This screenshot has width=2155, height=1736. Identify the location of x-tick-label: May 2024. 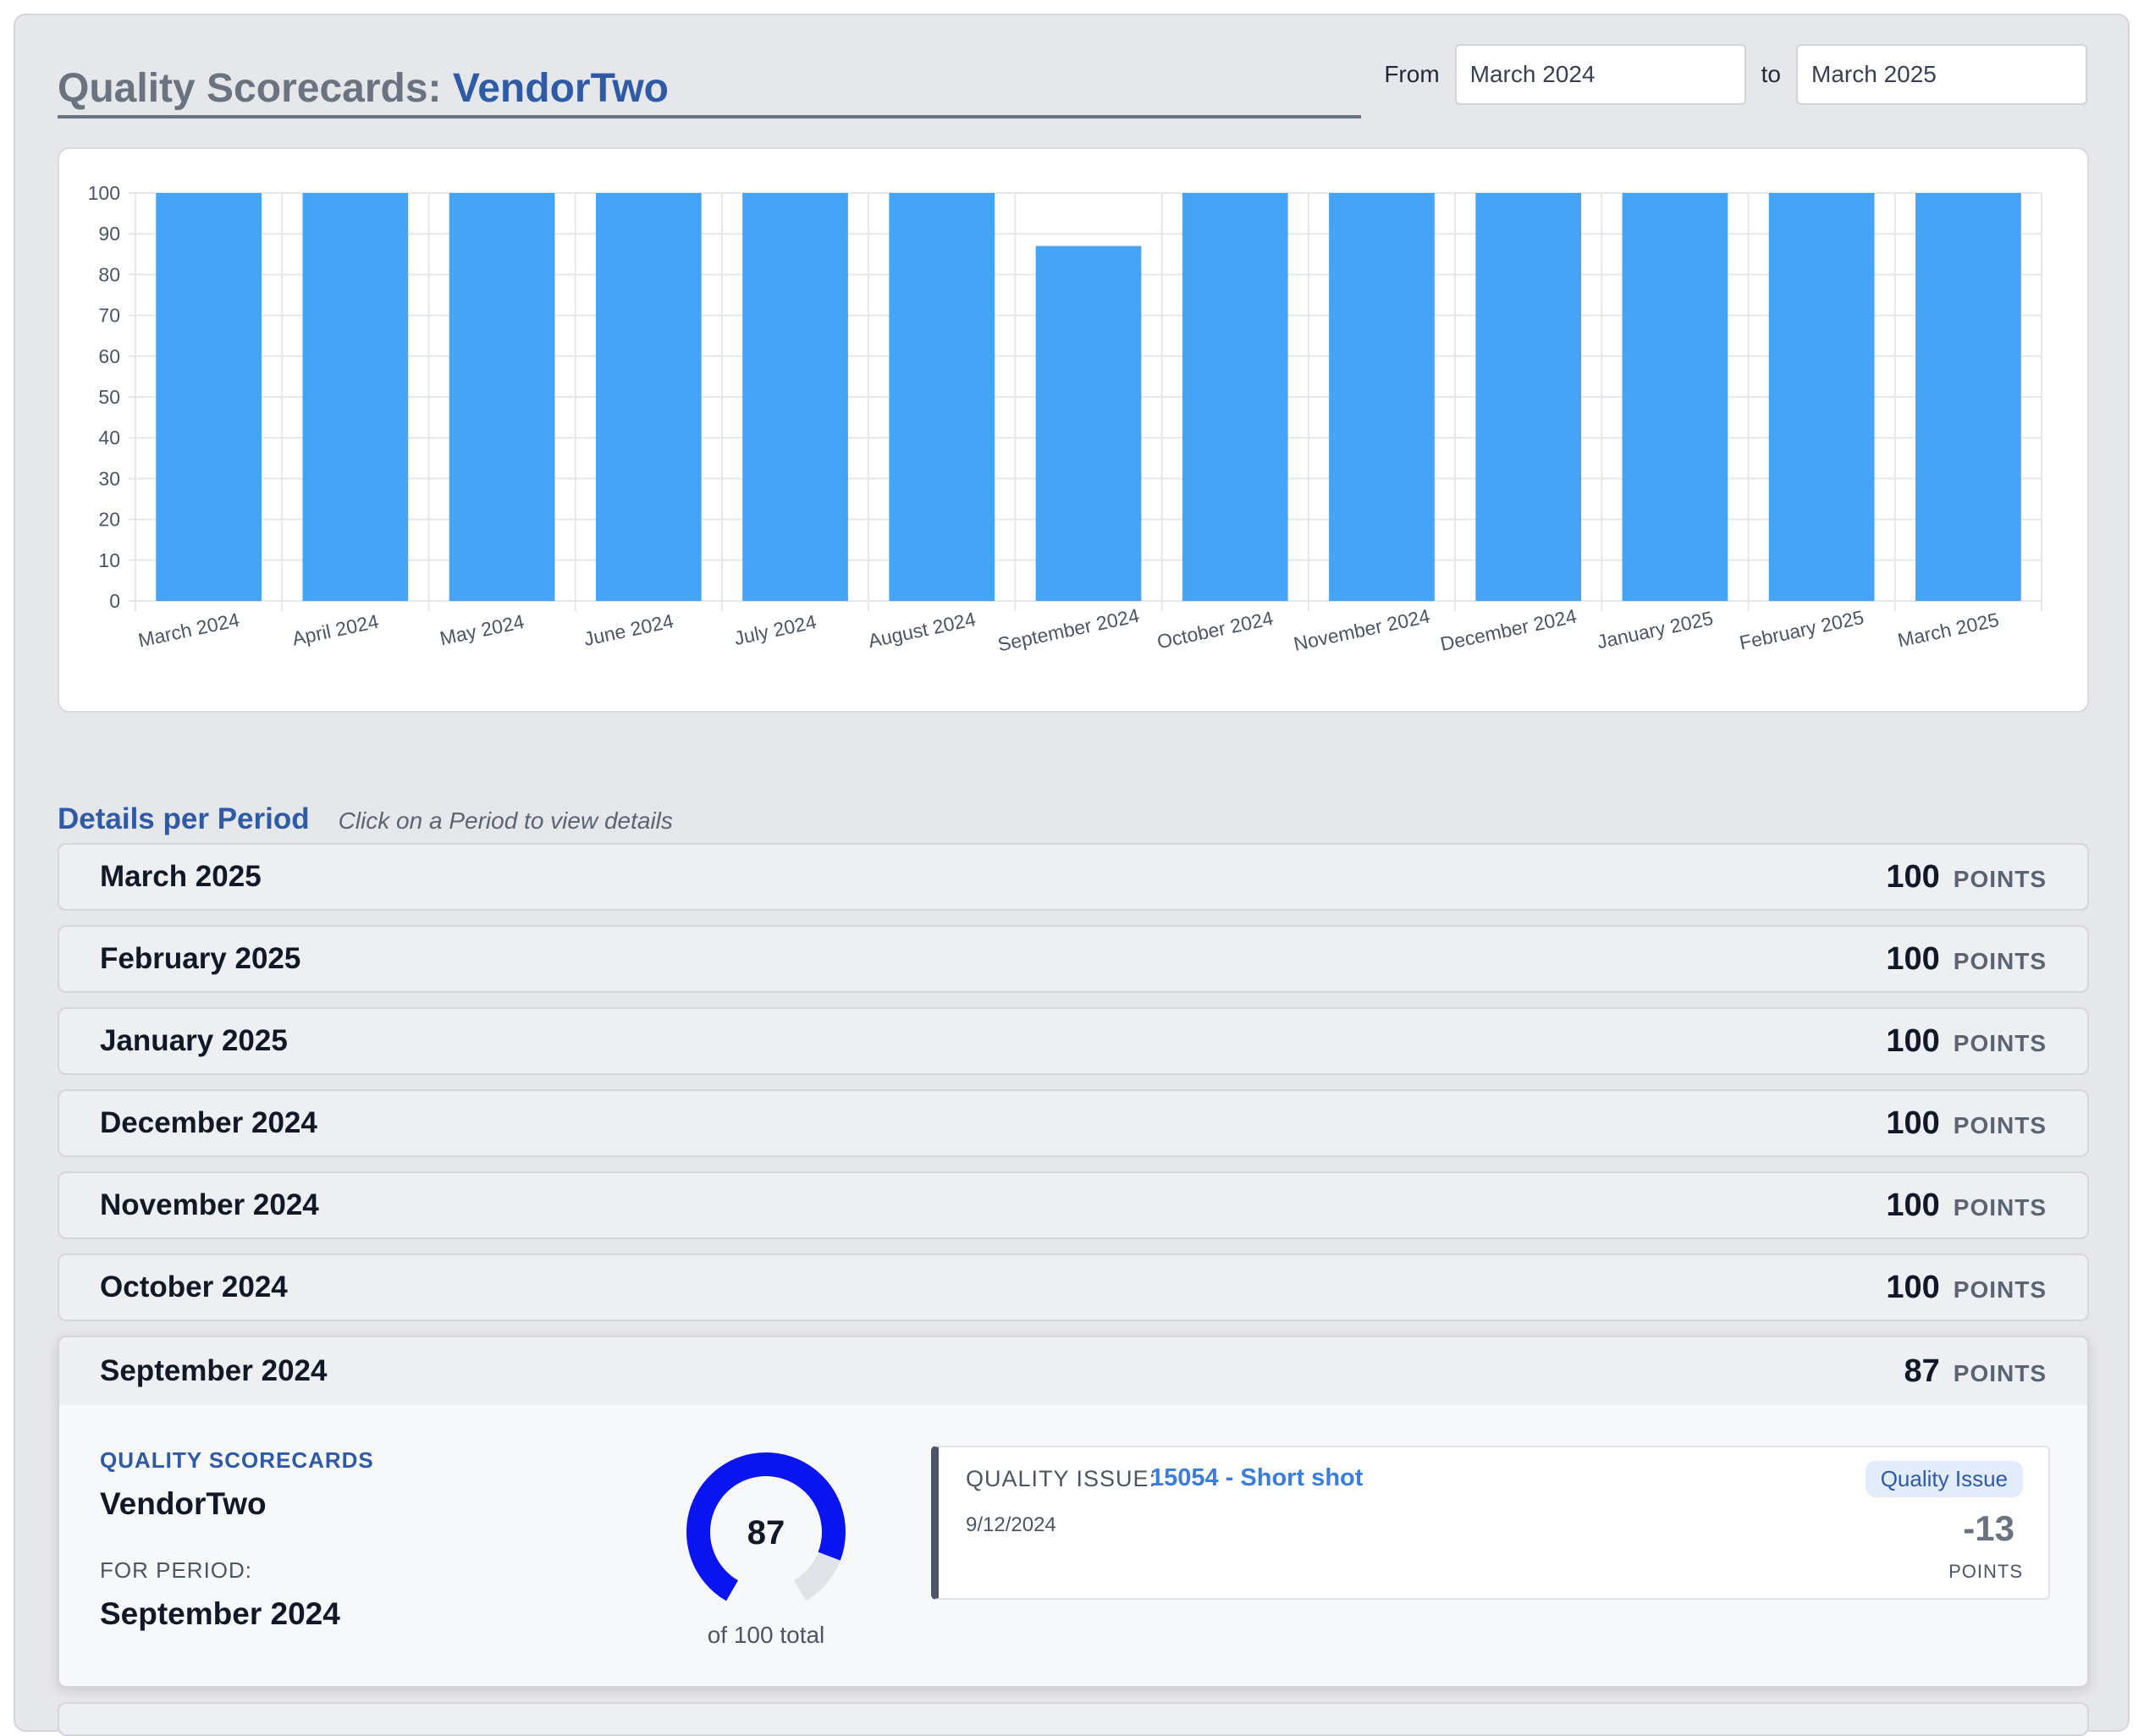
(482, 629).